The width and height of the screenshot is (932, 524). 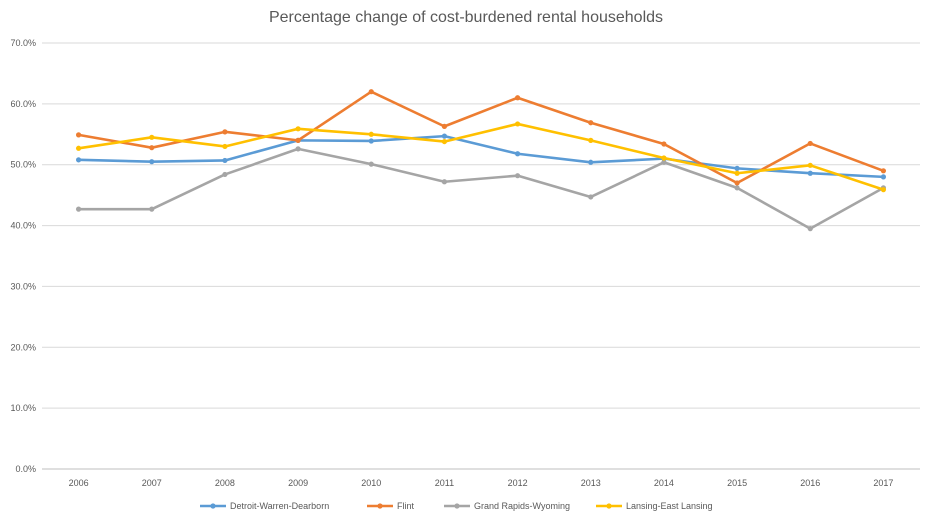 I want to click on legend-item-detroit-warren-dearborn: Detroit-Warren-Dearborn, so click(x=264, y=506).